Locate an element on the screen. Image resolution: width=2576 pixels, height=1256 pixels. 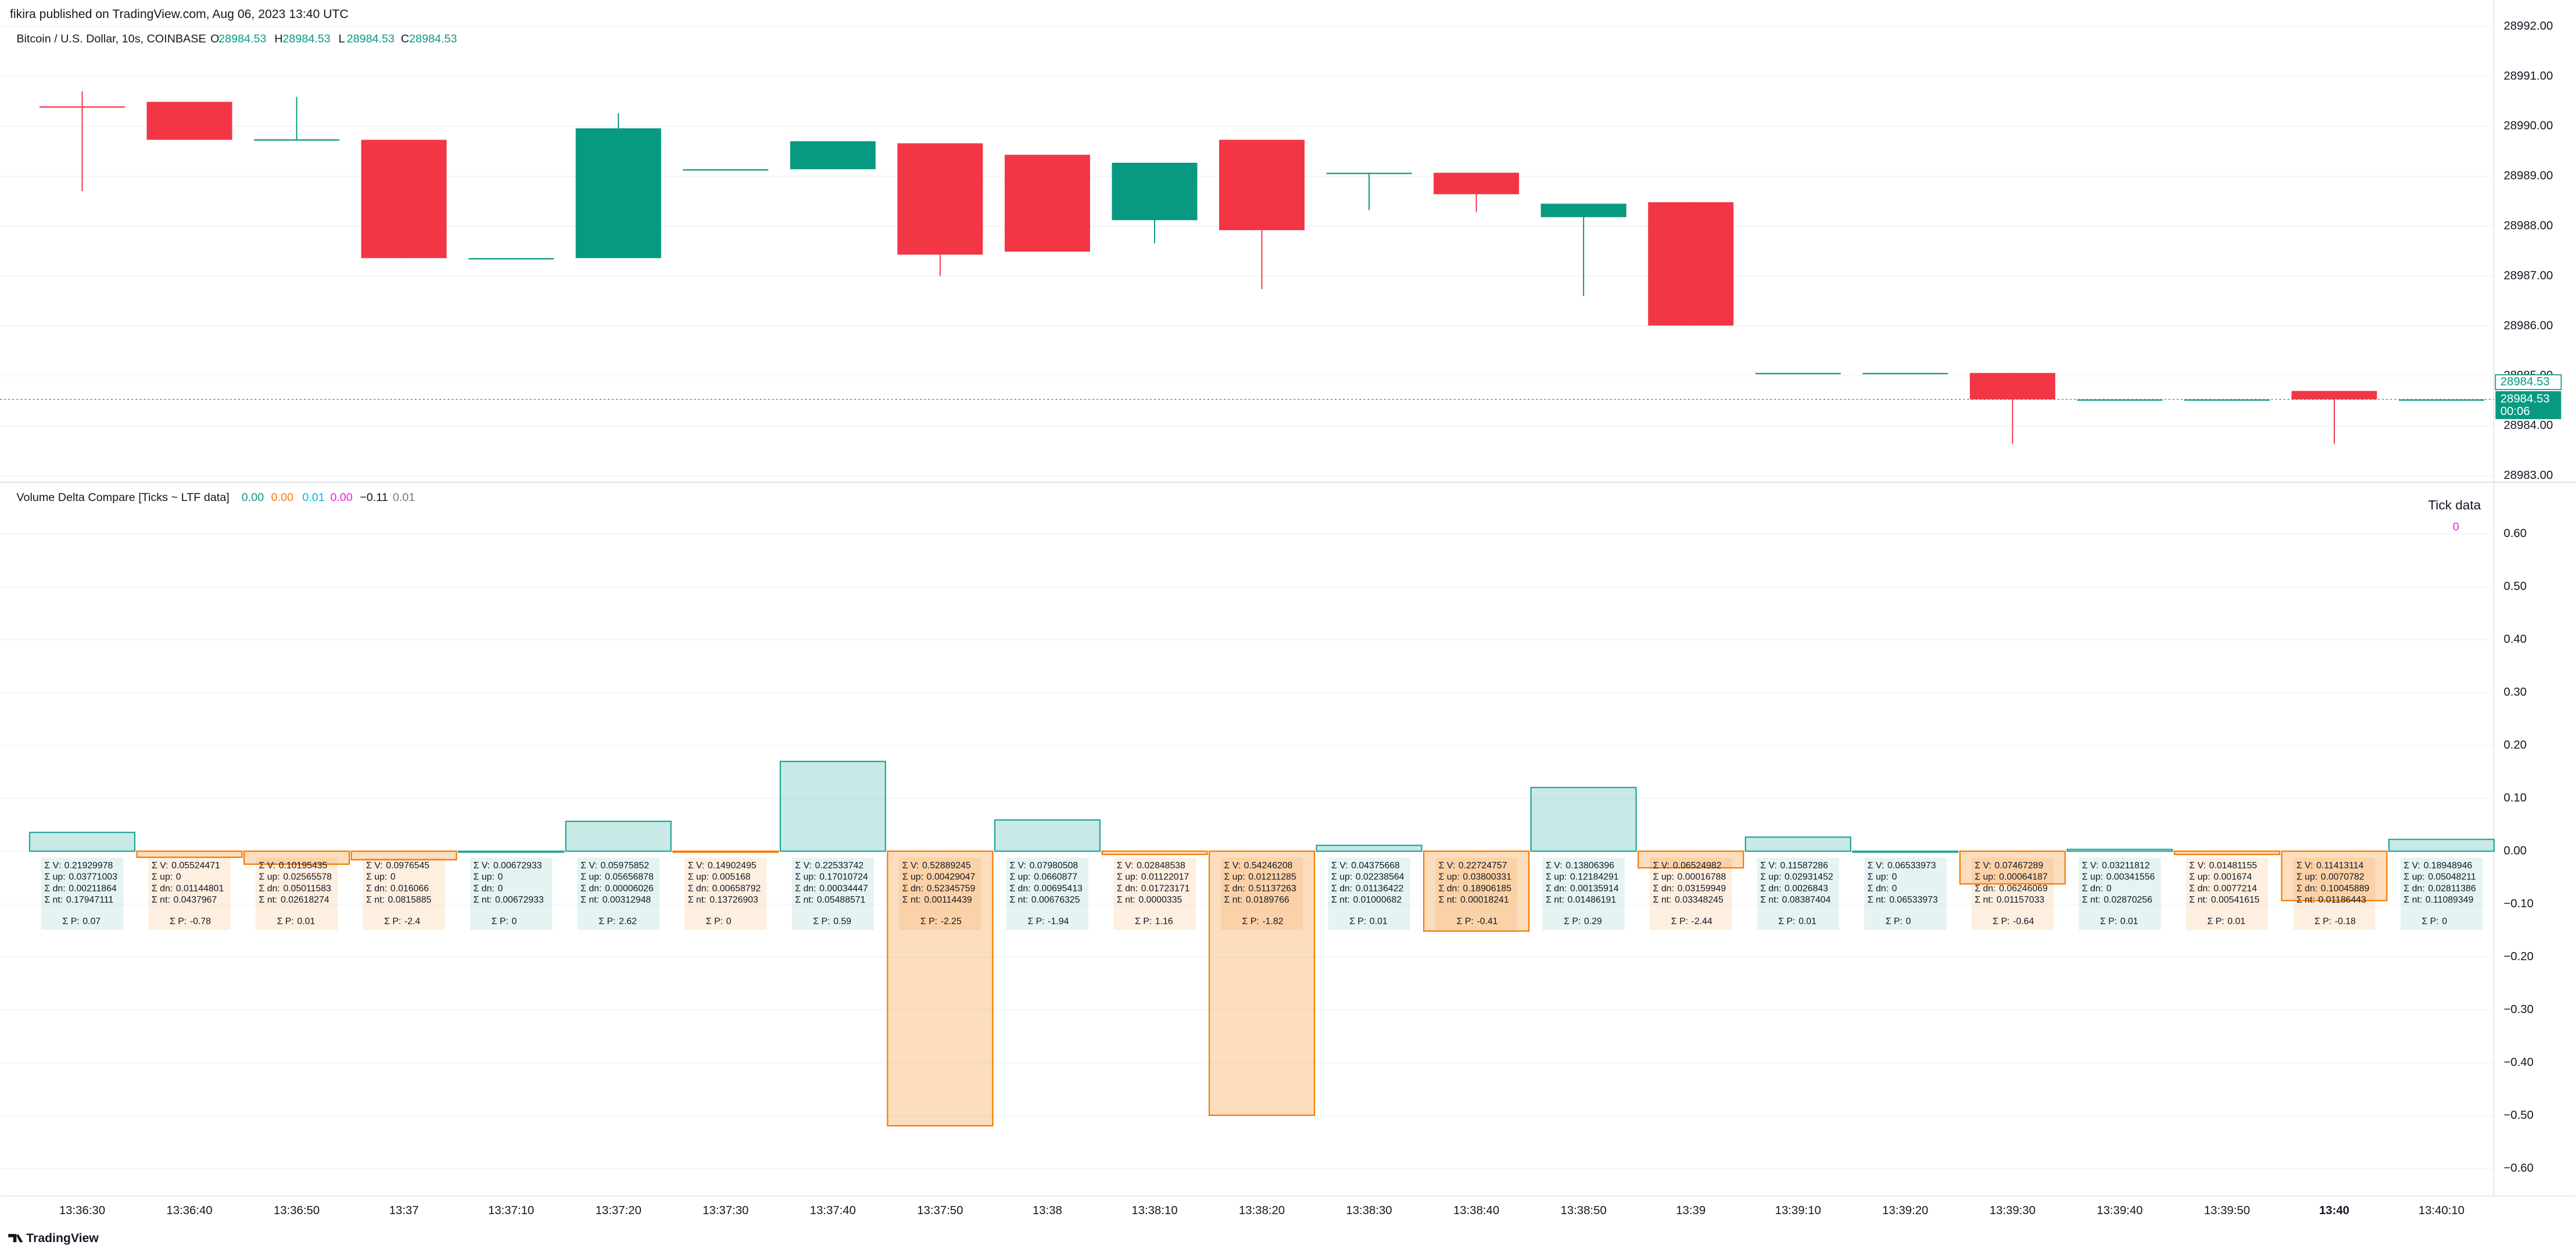
summary-line: Σ V: 0.04375668 is located at coordinates (1365, 866).